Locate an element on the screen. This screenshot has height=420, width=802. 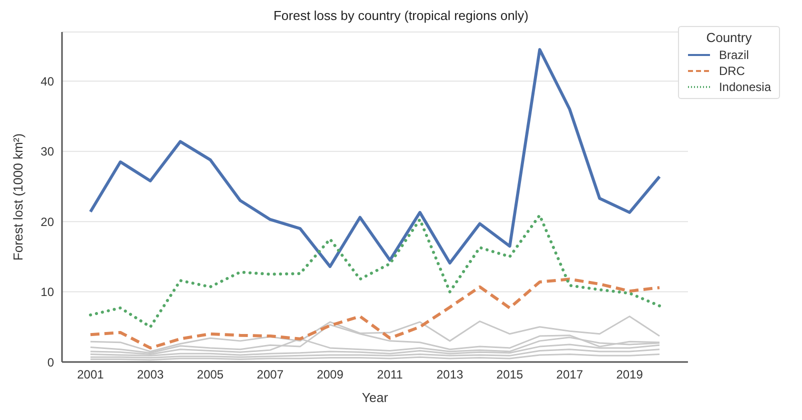
y-tick-label: 0 is located at coordinates (50, 362).